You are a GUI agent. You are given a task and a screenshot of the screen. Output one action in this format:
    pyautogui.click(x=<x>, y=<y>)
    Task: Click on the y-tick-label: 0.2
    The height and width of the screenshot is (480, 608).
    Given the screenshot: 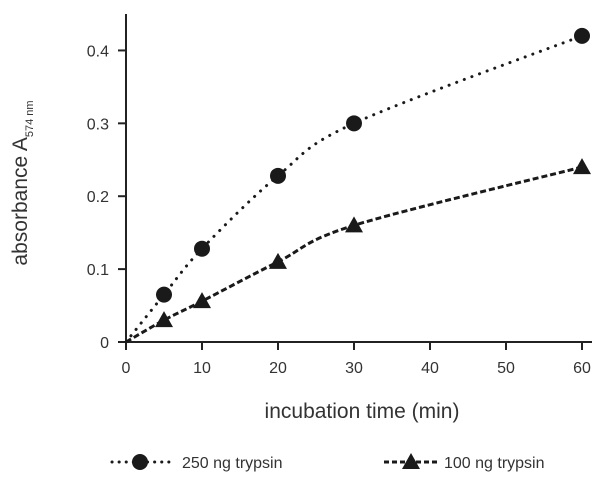 What is the action you would take?
    pyautogui.click(x=98, y=197)
    